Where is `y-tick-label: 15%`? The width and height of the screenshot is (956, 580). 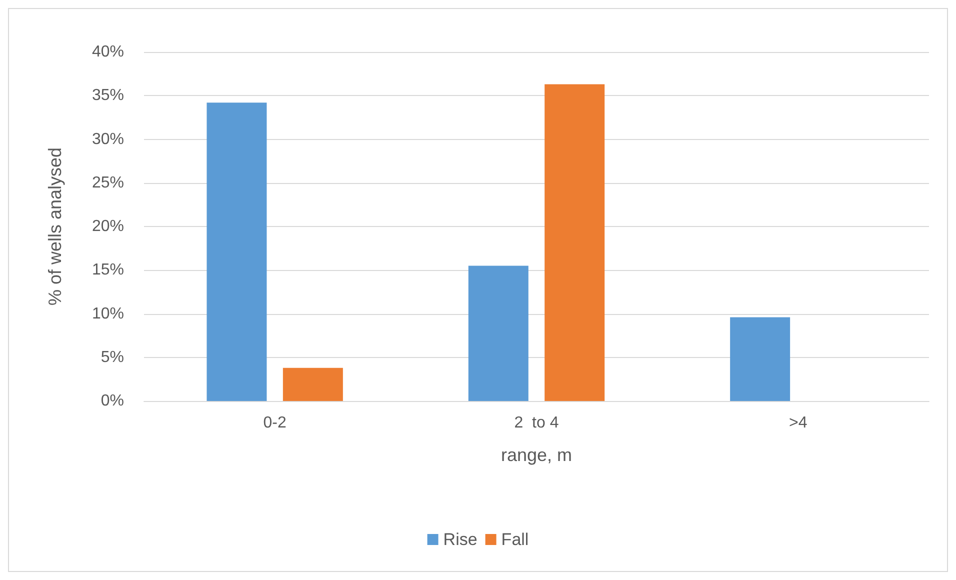
y-tick-label: 15% is located at coordinates (108, 270).